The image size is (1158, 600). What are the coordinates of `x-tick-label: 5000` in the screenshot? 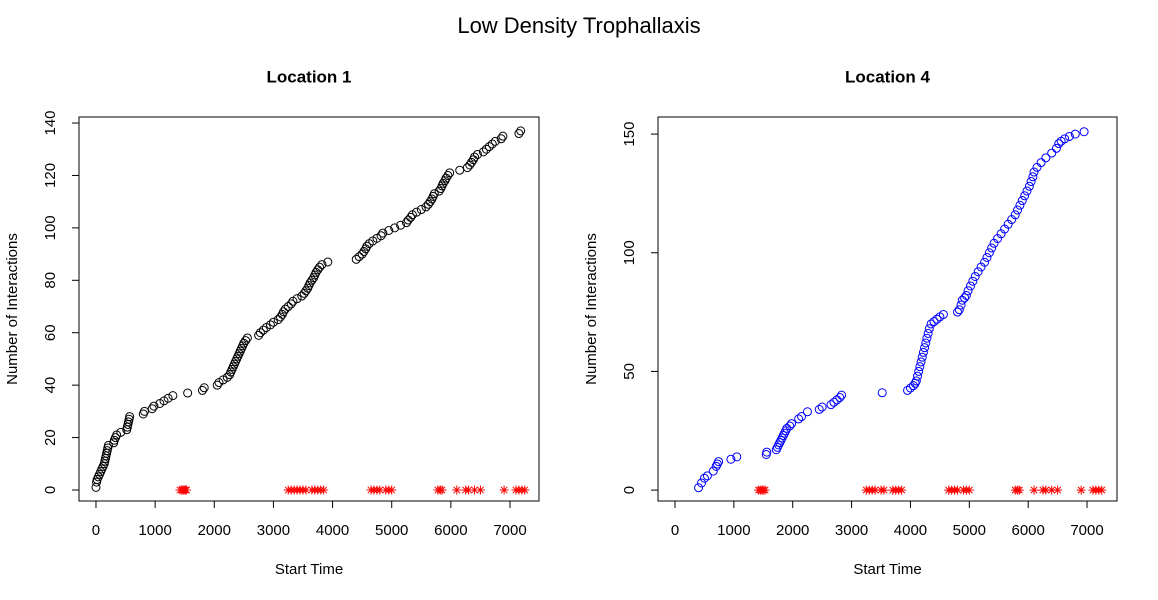 It's located at (969, 530).